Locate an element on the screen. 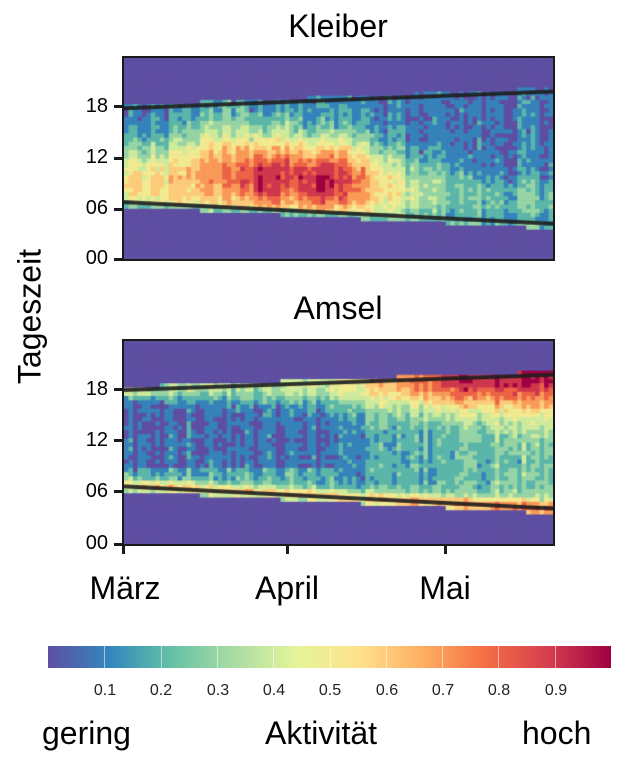 This screenshot has width=620, height=761. amsel-ytick-12: 12 is located at coordinates (96, 440).